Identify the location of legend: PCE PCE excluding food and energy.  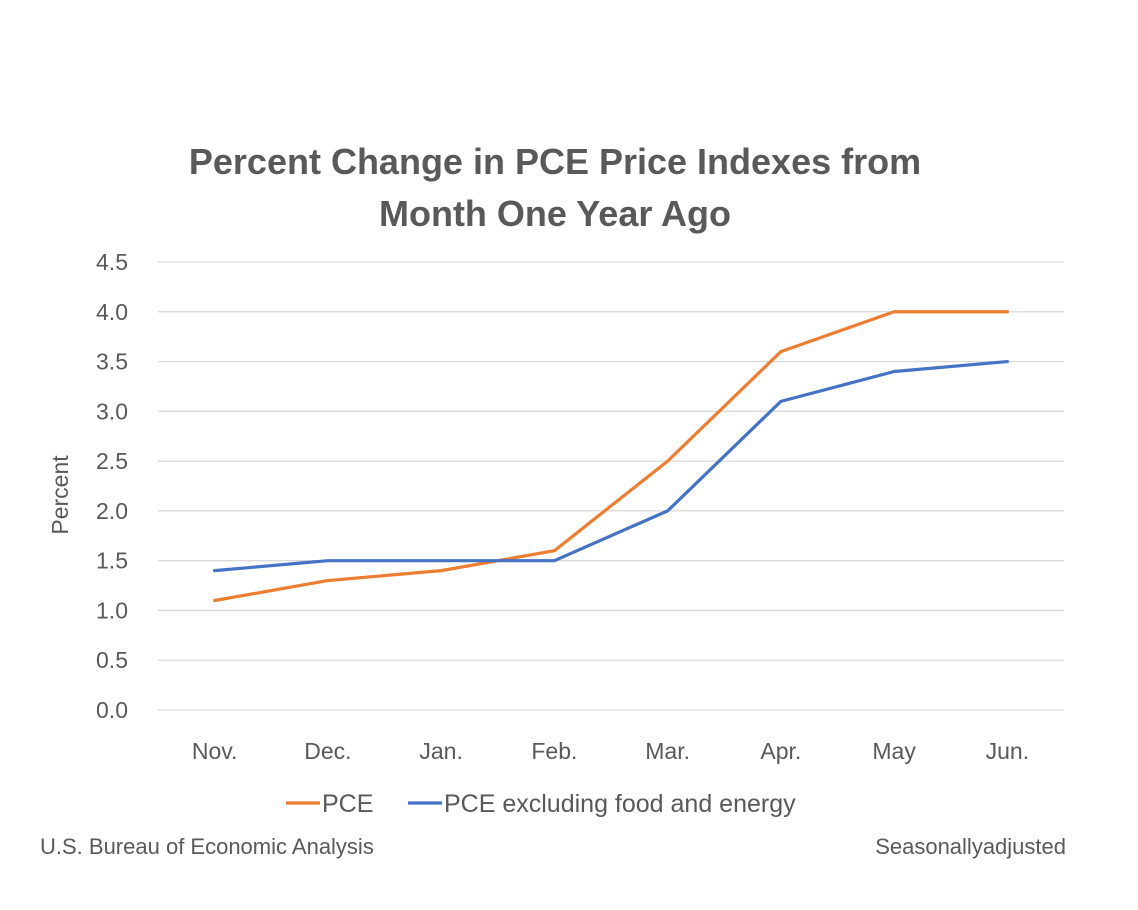
(541, 804).